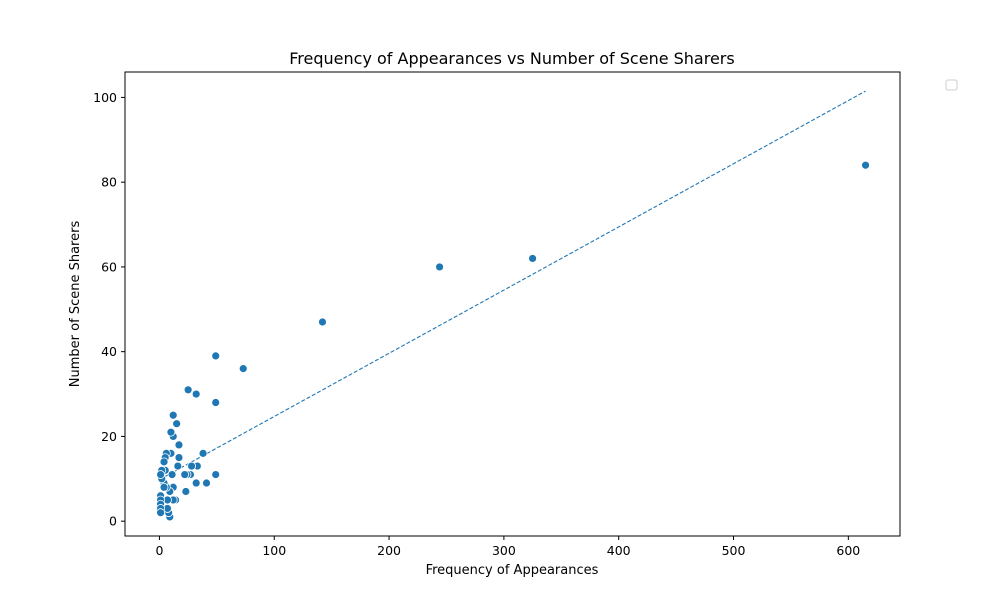 The image size is (1000, 600). What do you see at coordinates (109, 351) in the screenshot?
I see `y-tick-label: 40` at bounding box center [109, 351].